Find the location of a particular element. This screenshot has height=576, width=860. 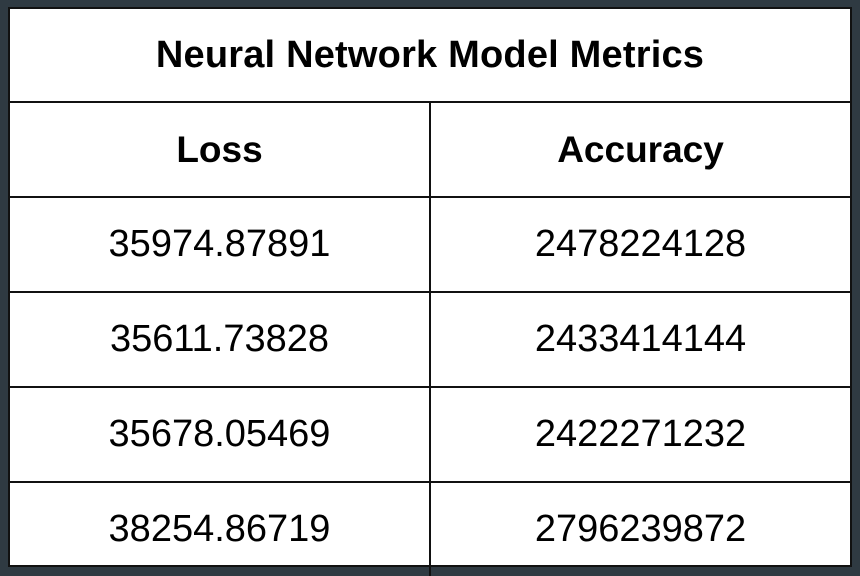

column-header-accuracy: Accuracy is located at coordinates (639, 149).